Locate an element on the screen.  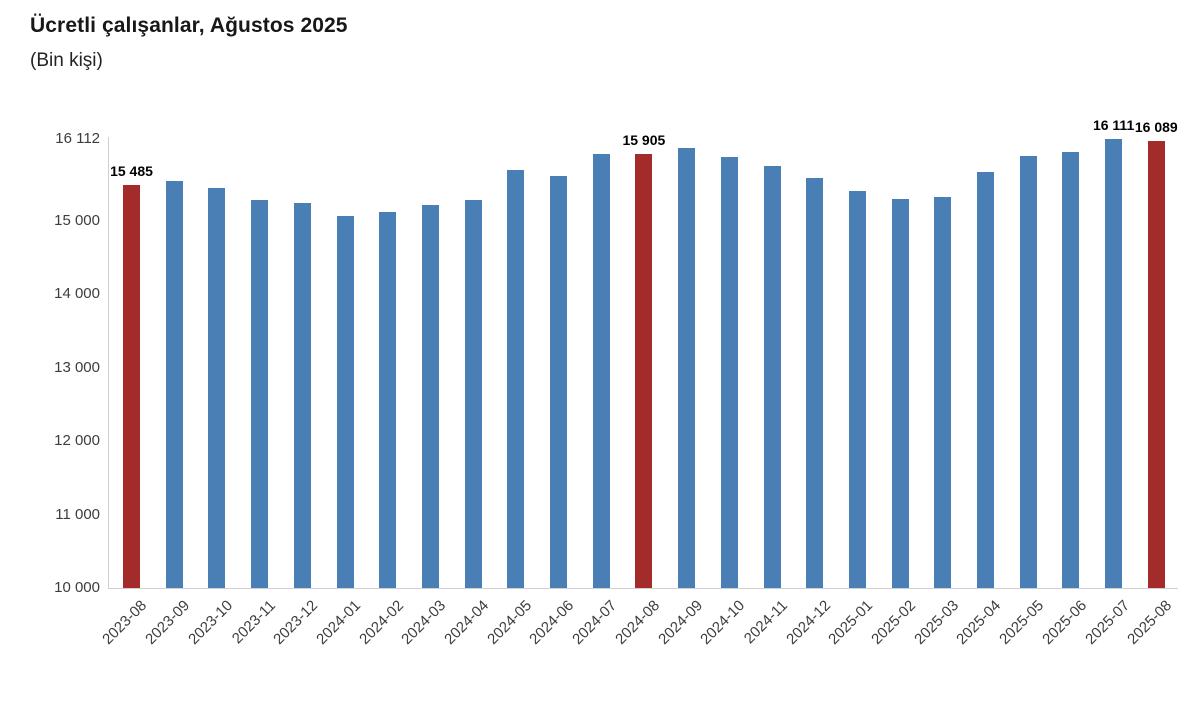
x-axis-tick-label: 2025-08 is located at coordinates (1150, 622).